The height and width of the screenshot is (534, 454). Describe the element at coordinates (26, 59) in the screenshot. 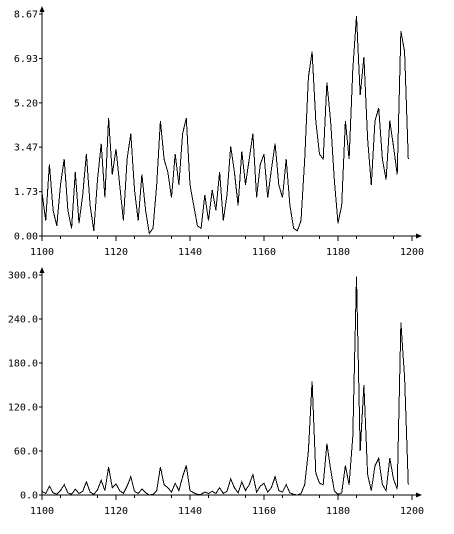

I see `chart-1-y-tick-label: 6.93` at that location.